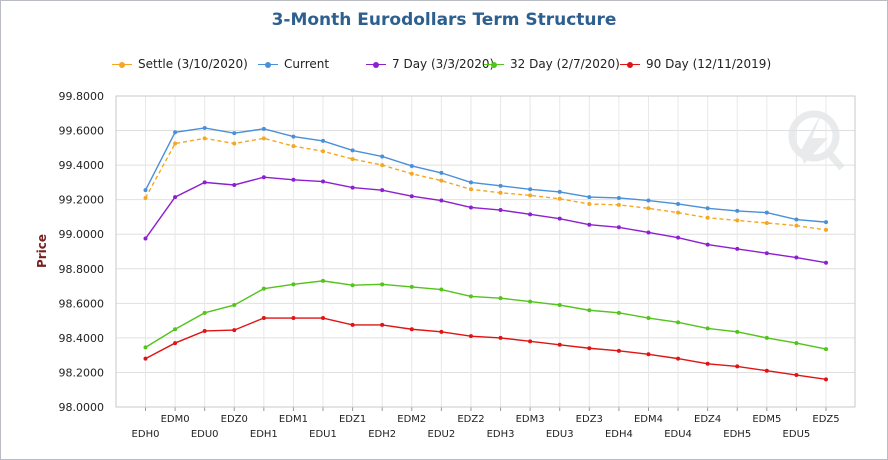 Image resolution: width=888 pixels, height=460 pixels. Describe the element at coordinates (619, 434) in the screenshot. I see `x-tick-label: EDH4` at that location.